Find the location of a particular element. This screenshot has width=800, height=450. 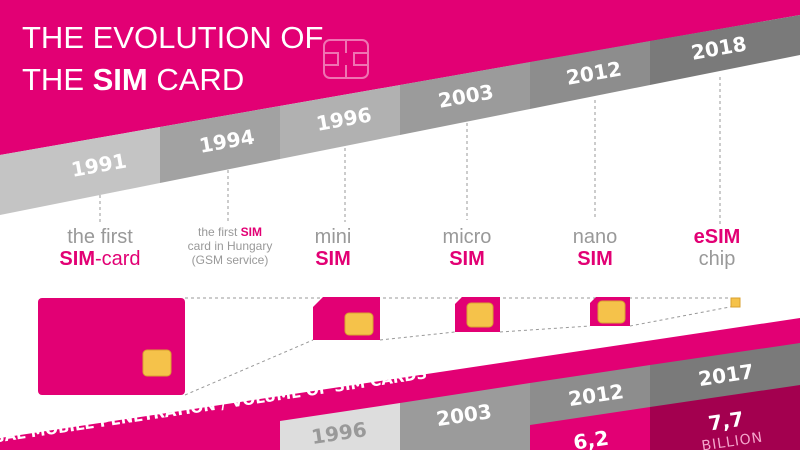

title-part: SIM is located at coordinates (120, 79).